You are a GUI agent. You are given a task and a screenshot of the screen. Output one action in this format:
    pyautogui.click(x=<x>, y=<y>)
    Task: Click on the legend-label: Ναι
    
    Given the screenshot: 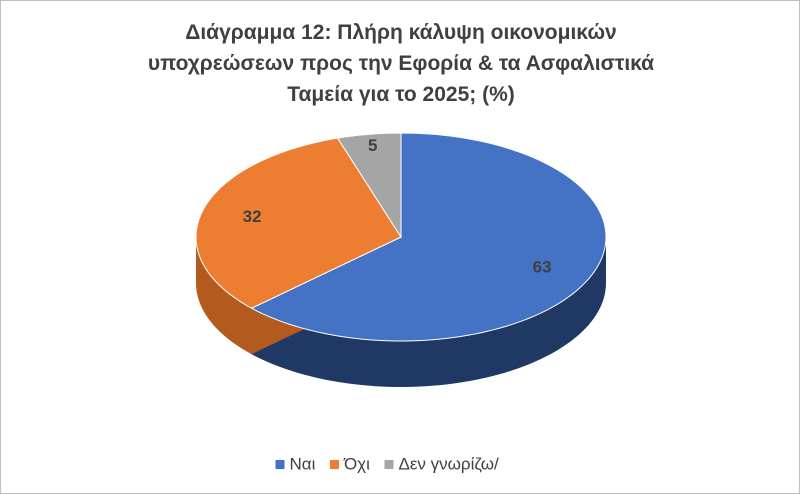 What is the action you would take?
    pyautogui.click(x=303, y=463)
    